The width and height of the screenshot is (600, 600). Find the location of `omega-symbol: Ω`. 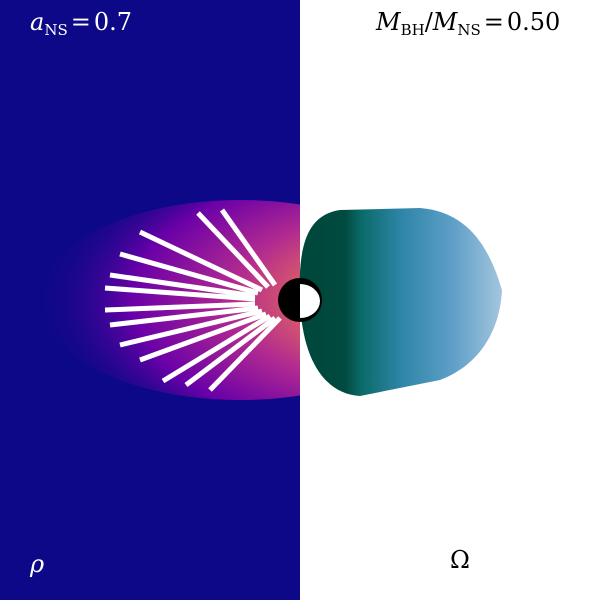

omega-symbol: Ω is located at coordinates (460, 560).